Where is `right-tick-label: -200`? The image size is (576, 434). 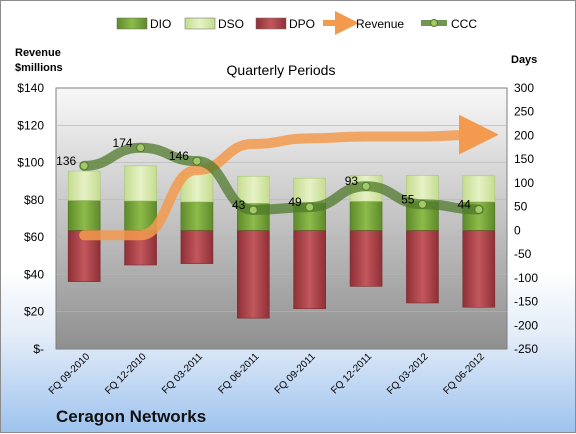 right-tick-label: -200 is located at coordinates (526, 325).